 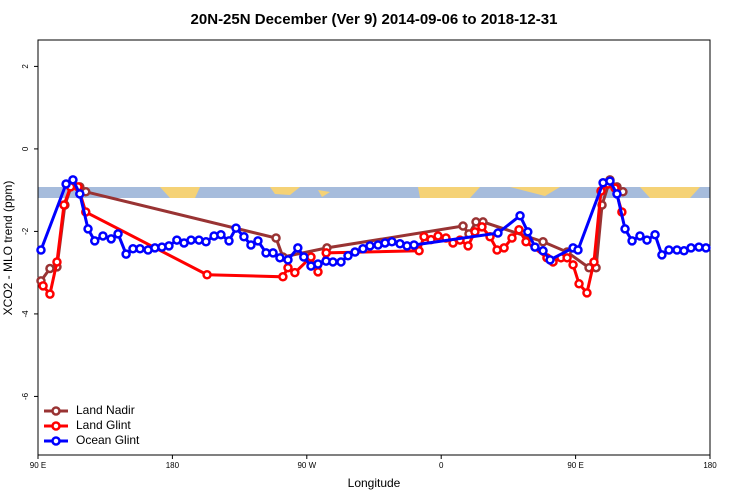 What do you see at coordinates (103, 425) in the screenshot?
I see `legend-label: Land Glint` at bounding box center [103, 425].